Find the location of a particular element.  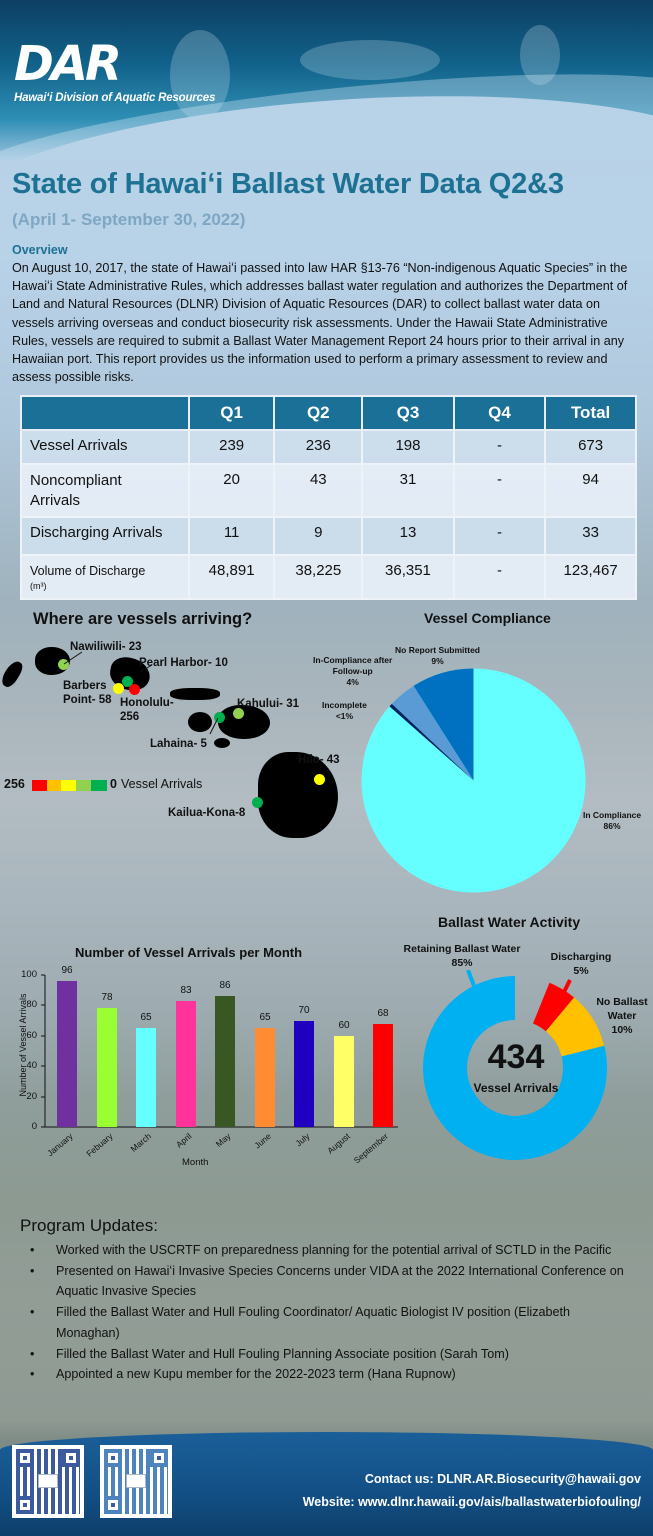

legend-swatch is located at coordinates (55, 785).